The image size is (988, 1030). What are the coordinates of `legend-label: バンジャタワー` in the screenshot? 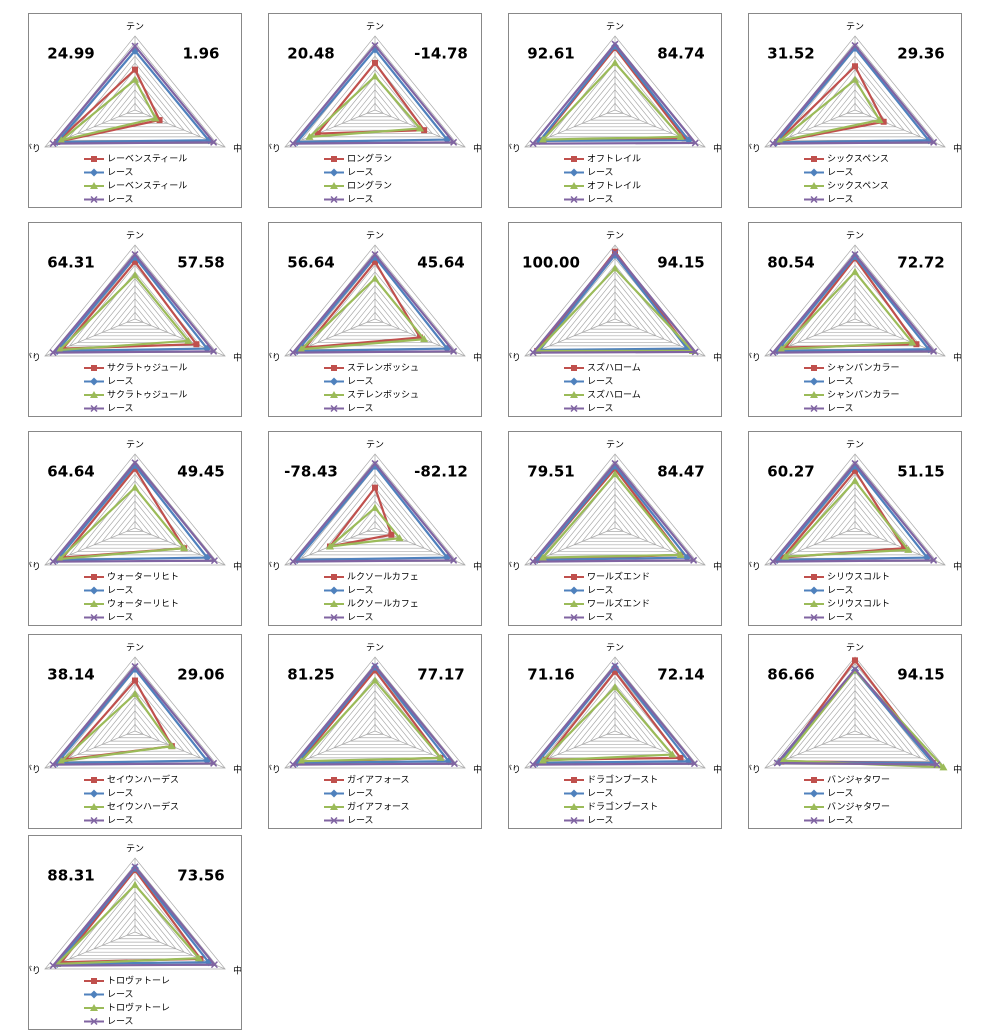 It's located at (858, 807).